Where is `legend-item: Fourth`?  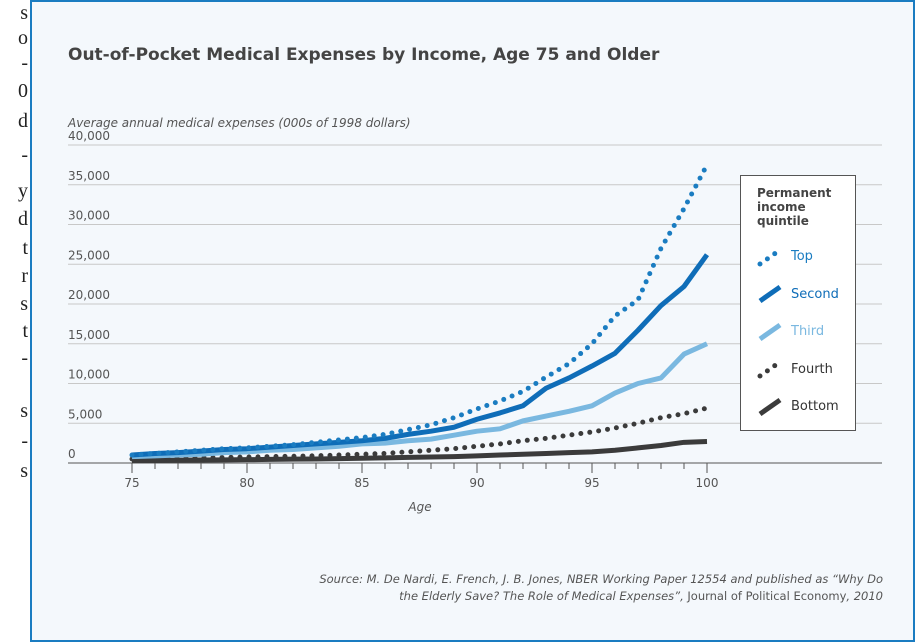
legend-item: Fourth is located at coordinates (801, 370).